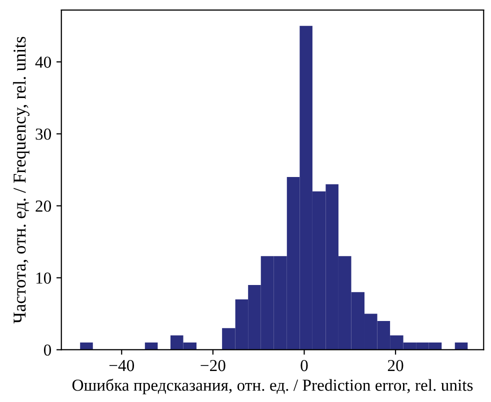  What do you see at coordinates (44, 278) in the screenshot?
I see `y-tick-label: 10` at bounding box center [44, 278].